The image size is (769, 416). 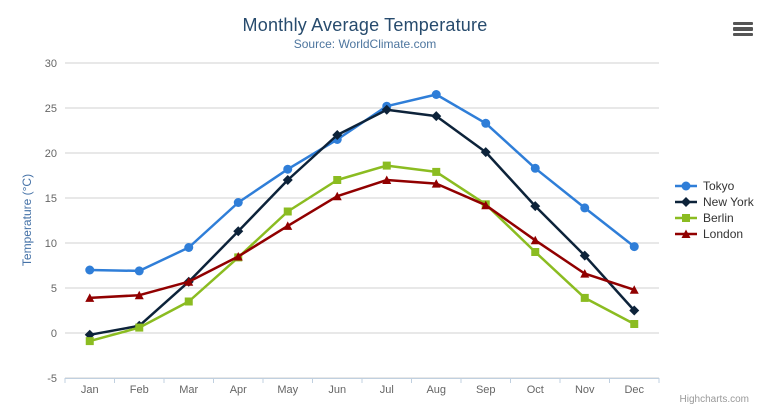 What do you see at coordinates (51, 244) in the screenshot?
I see `y-axis-tick-label: 10` at bounding box center [51, 244].